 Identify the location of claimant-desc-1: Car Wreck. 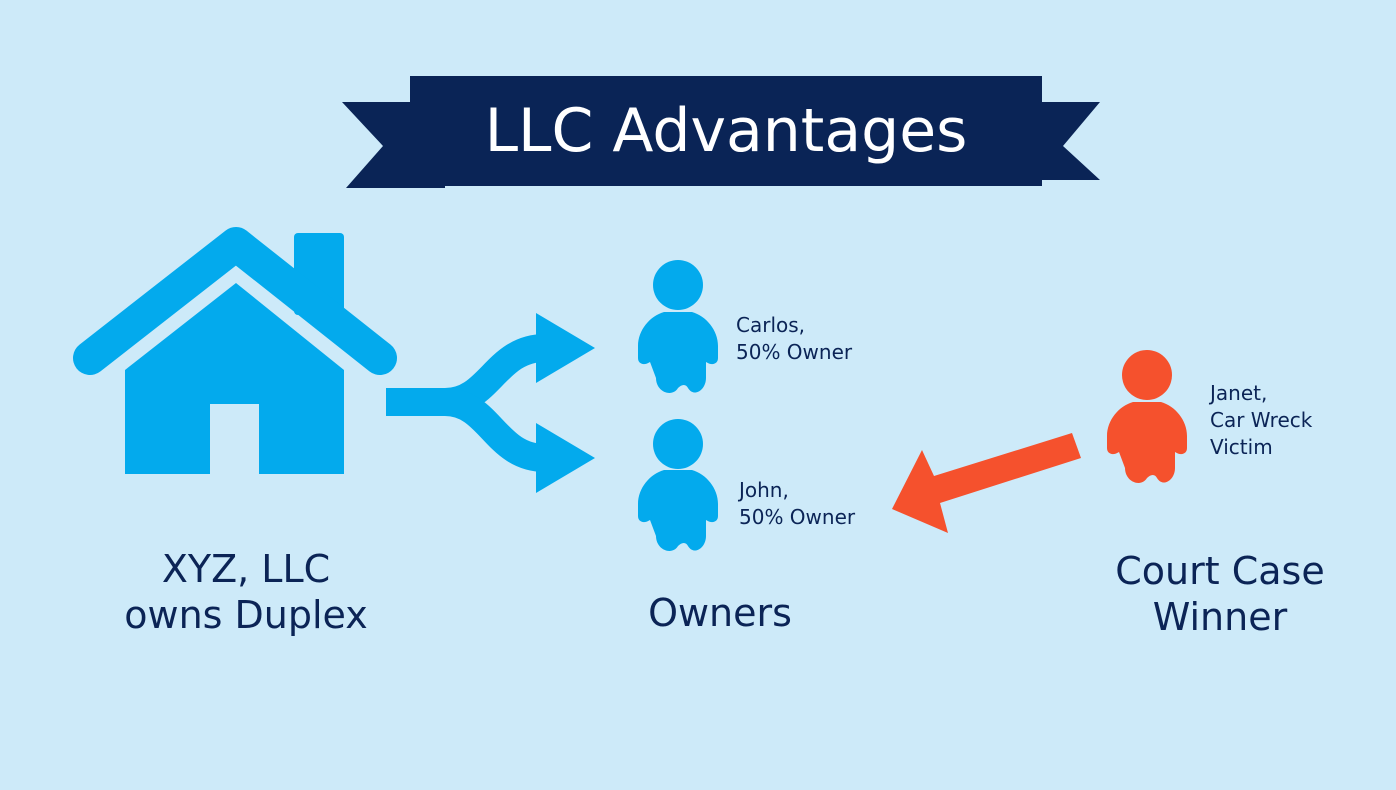
(1261, 420).